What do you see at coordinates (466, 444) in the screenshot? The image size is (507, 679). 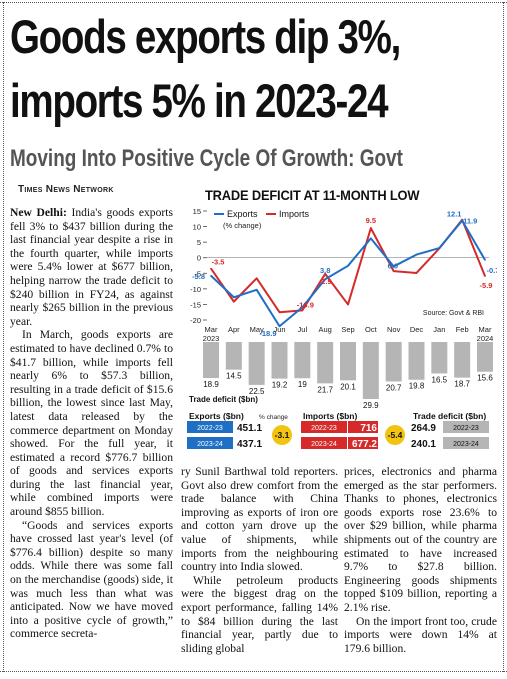 I see `deficit-year: 2023-24` at bounding box center [466, 444].